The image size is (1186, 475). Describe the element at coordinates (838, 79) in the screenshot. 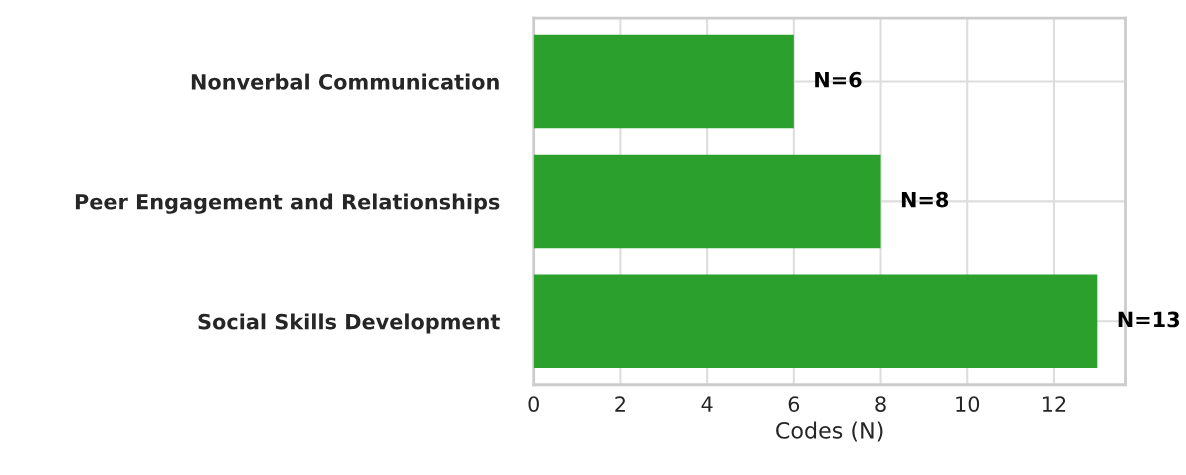

I see `data-label: N=6` at that location.